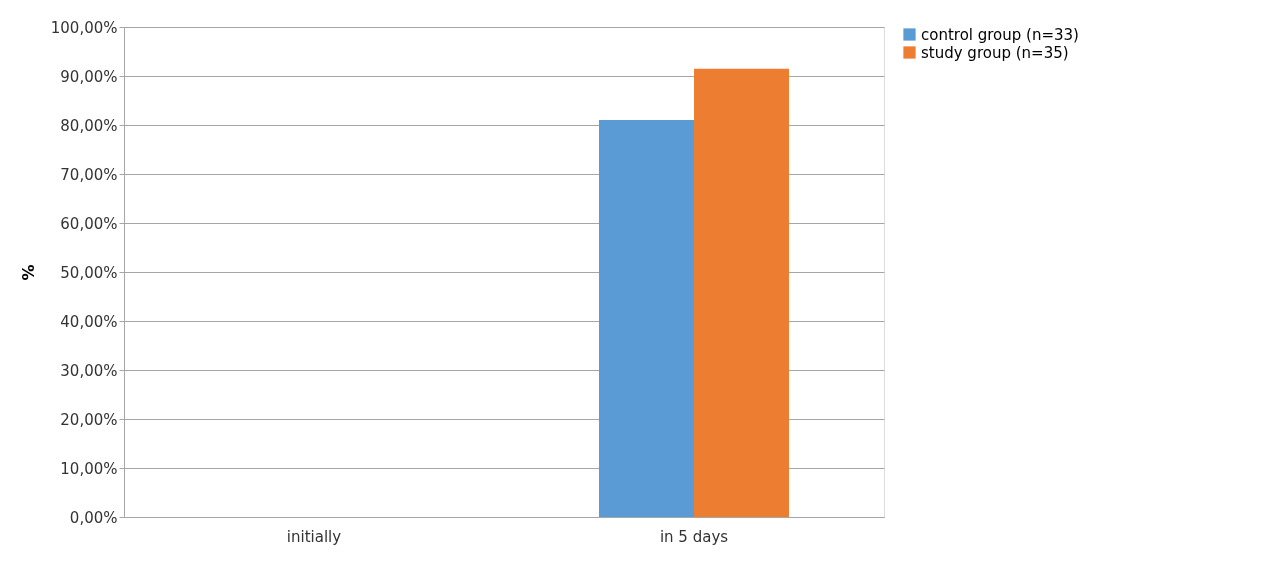  I want to click on x-tick-label: initially, so click(314, 536).